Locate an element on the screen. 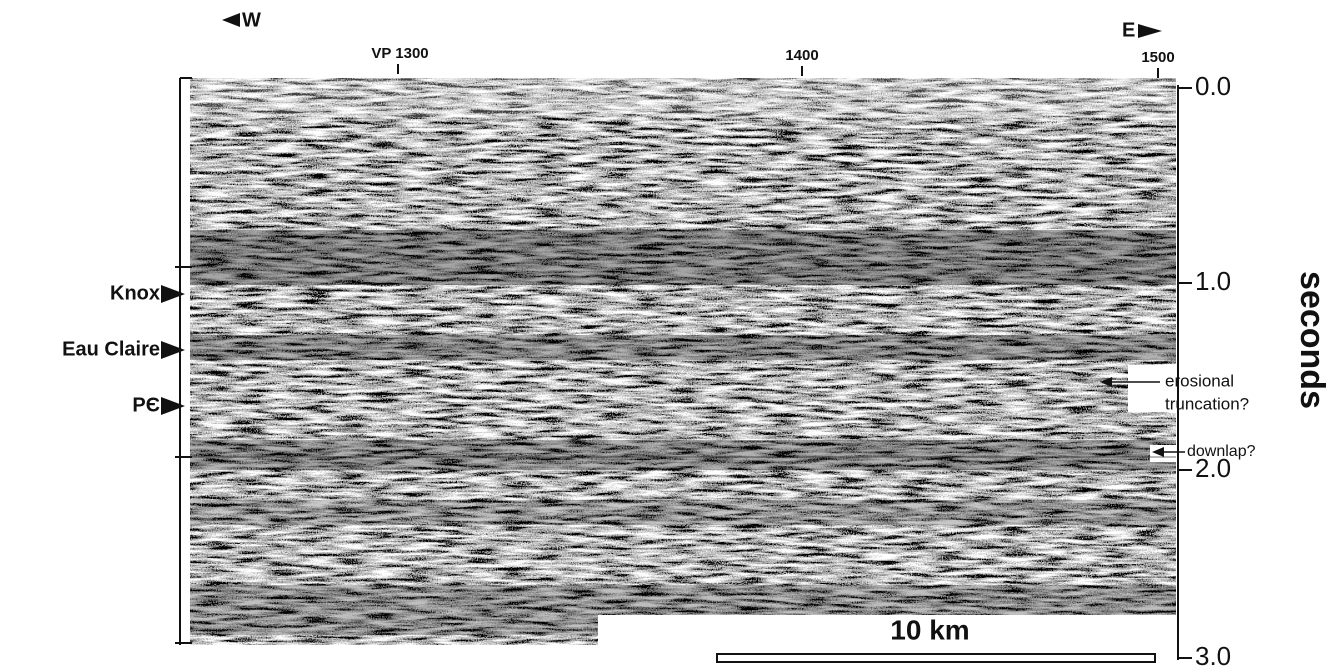  direction-label: E is located at coordinates (1128, 30).